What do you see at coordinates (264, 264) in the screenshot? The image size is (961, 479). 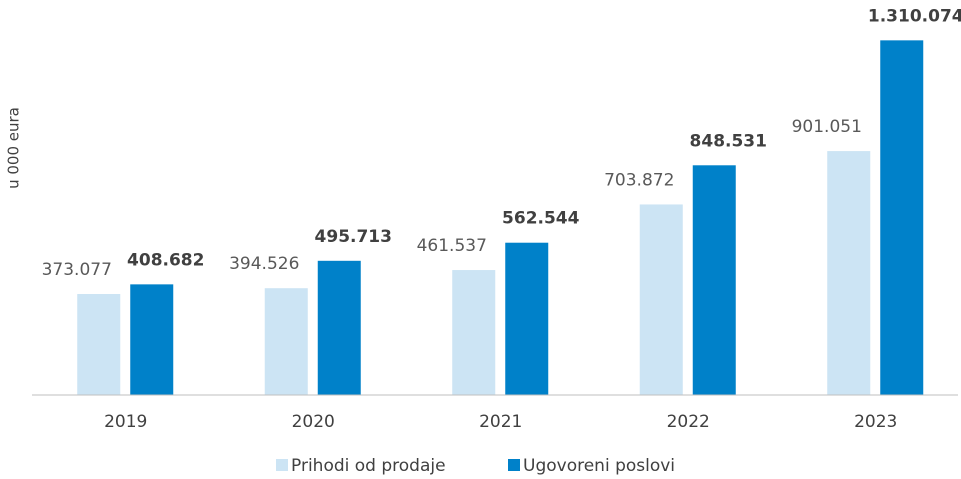 I see `data-label: 394.526` at bounding box center [264, 264].